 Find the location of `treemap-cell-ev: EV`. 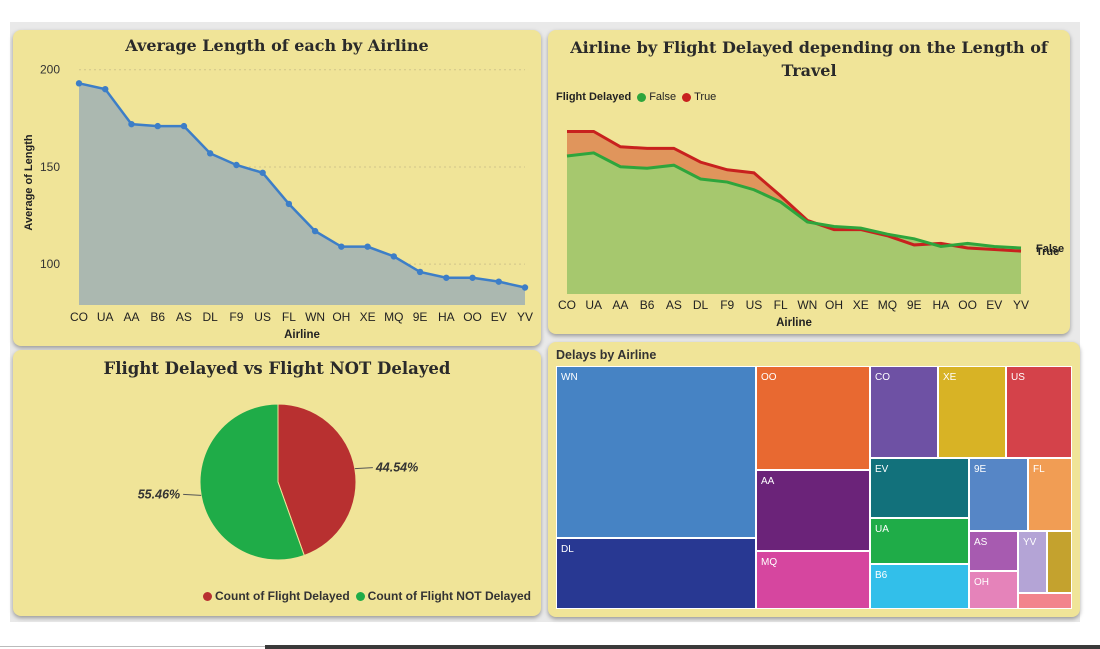

treemap-cell-ev: EV is located at coordinates (919, 488).